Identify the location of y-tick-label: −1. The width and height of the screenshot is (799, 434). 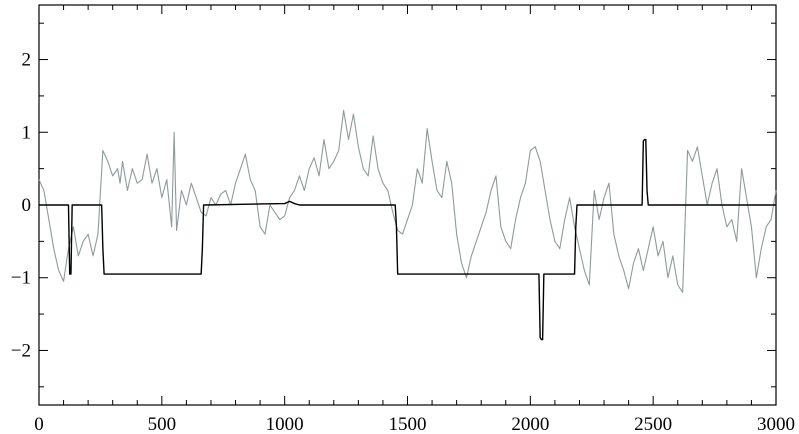
(21, 278).